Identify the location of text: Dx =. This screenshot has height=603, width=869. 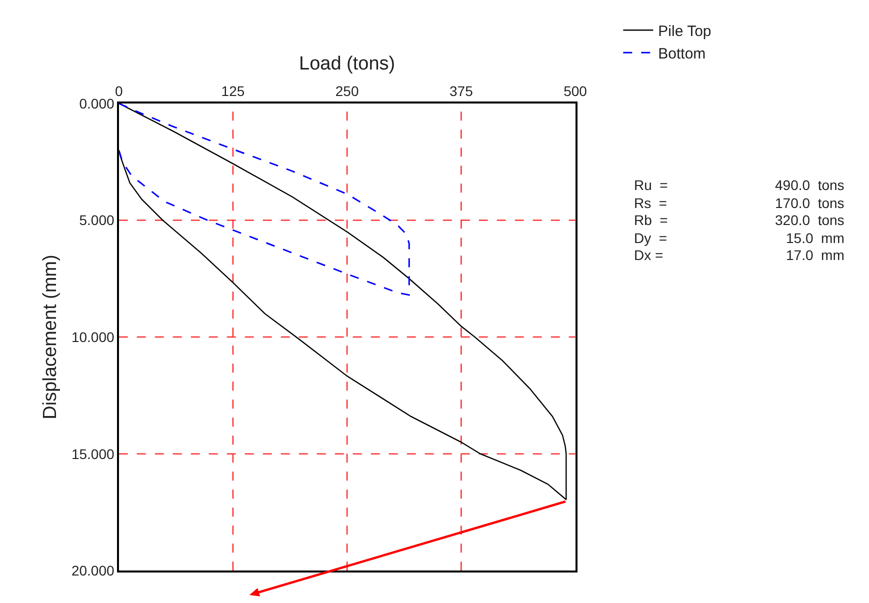
(649, 255).